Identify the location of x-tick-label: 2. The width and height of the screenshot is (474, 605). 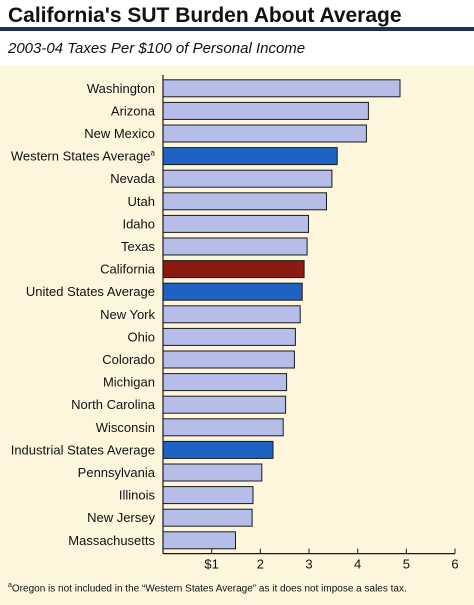
(260, 564).